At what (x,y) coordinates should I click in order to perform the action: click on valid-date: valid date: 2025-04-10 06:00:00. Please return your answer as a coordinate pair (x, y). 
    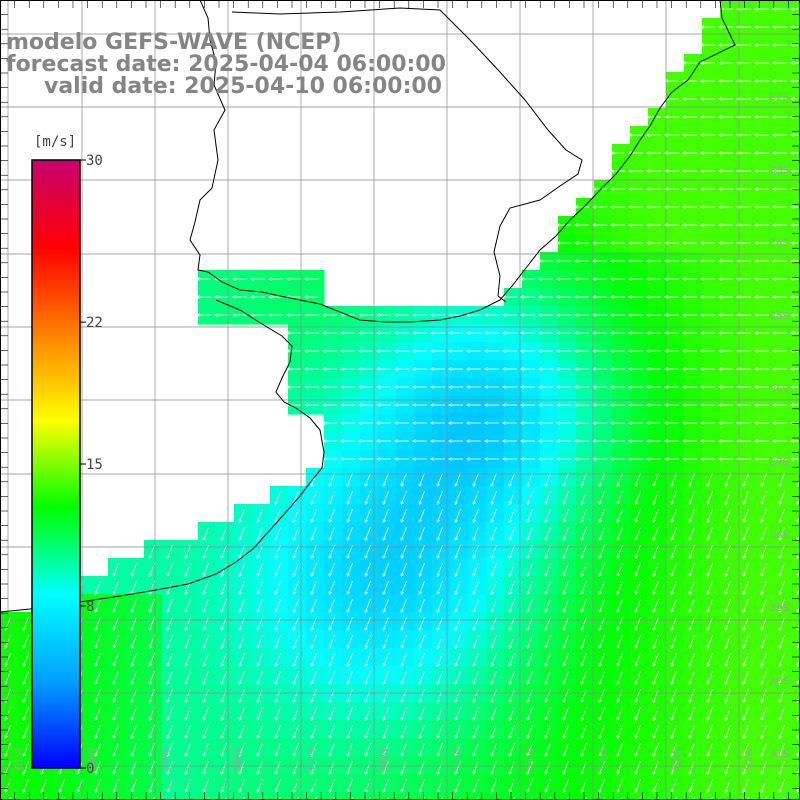
    Looking at the image, I should click on (243, 86).